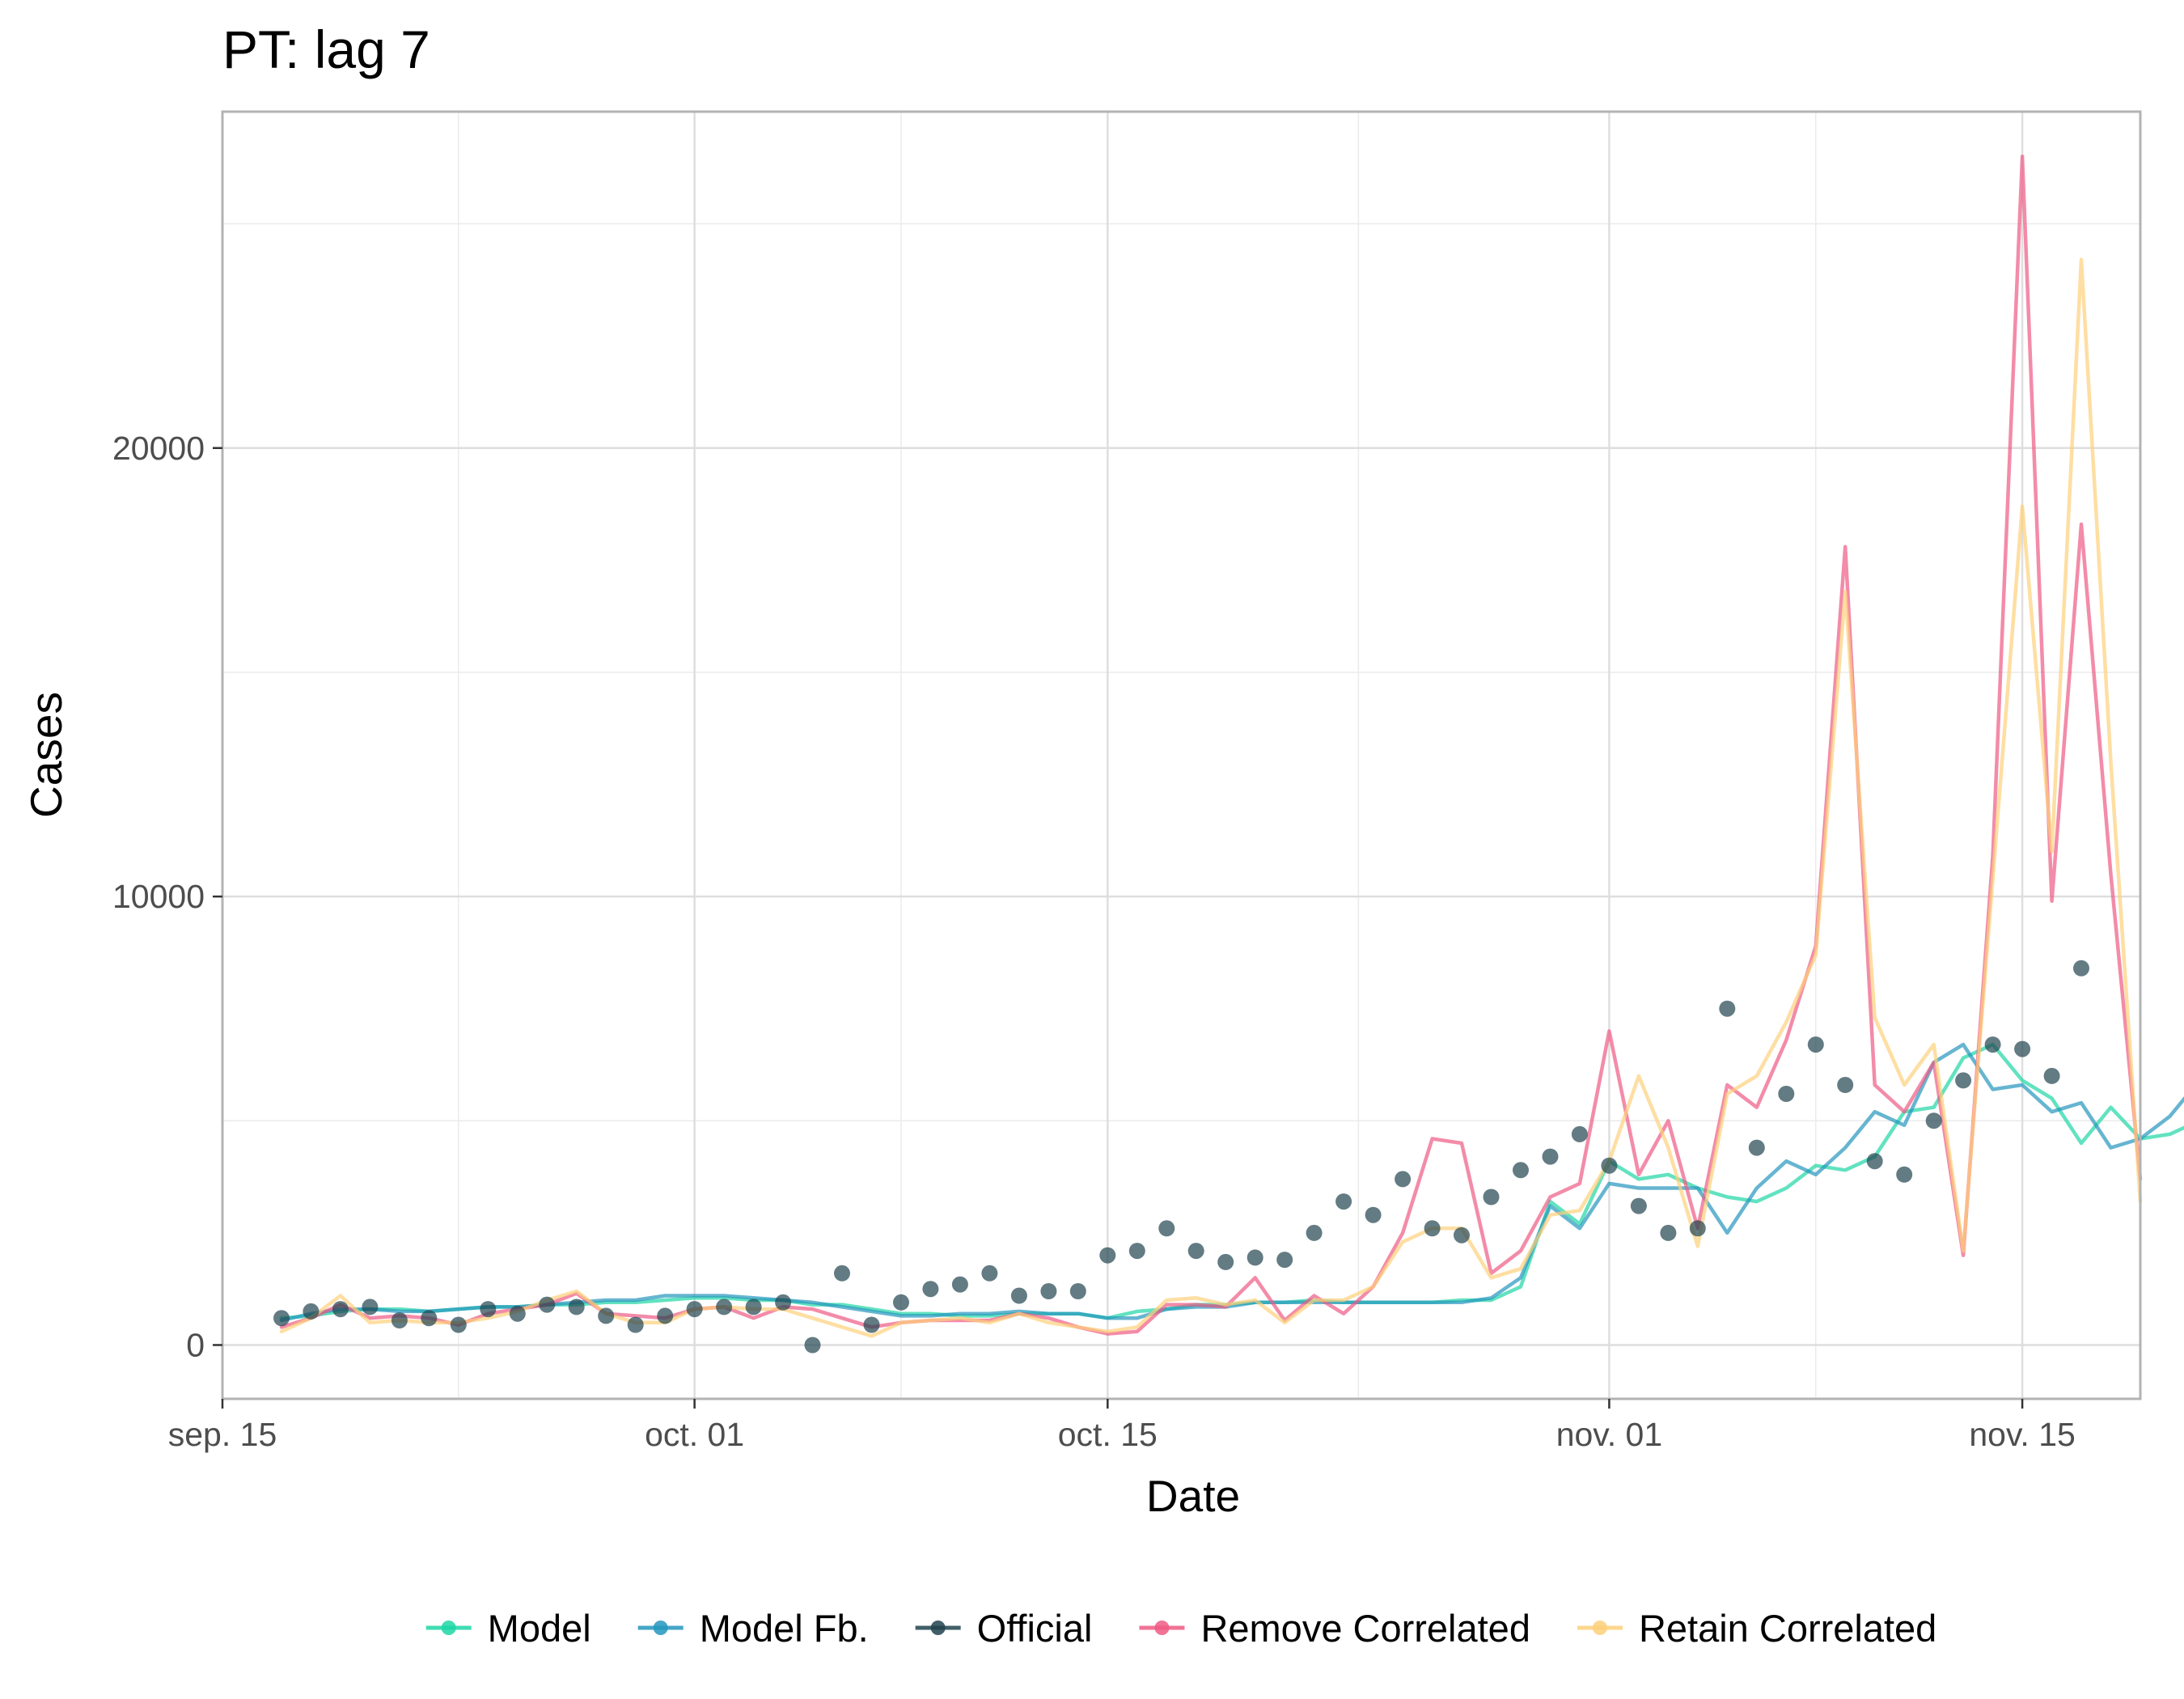 The height and width of the screenshot is (1699, 2184). I want to click on legend-label: Remove Correlated, so click(1365, 1628).